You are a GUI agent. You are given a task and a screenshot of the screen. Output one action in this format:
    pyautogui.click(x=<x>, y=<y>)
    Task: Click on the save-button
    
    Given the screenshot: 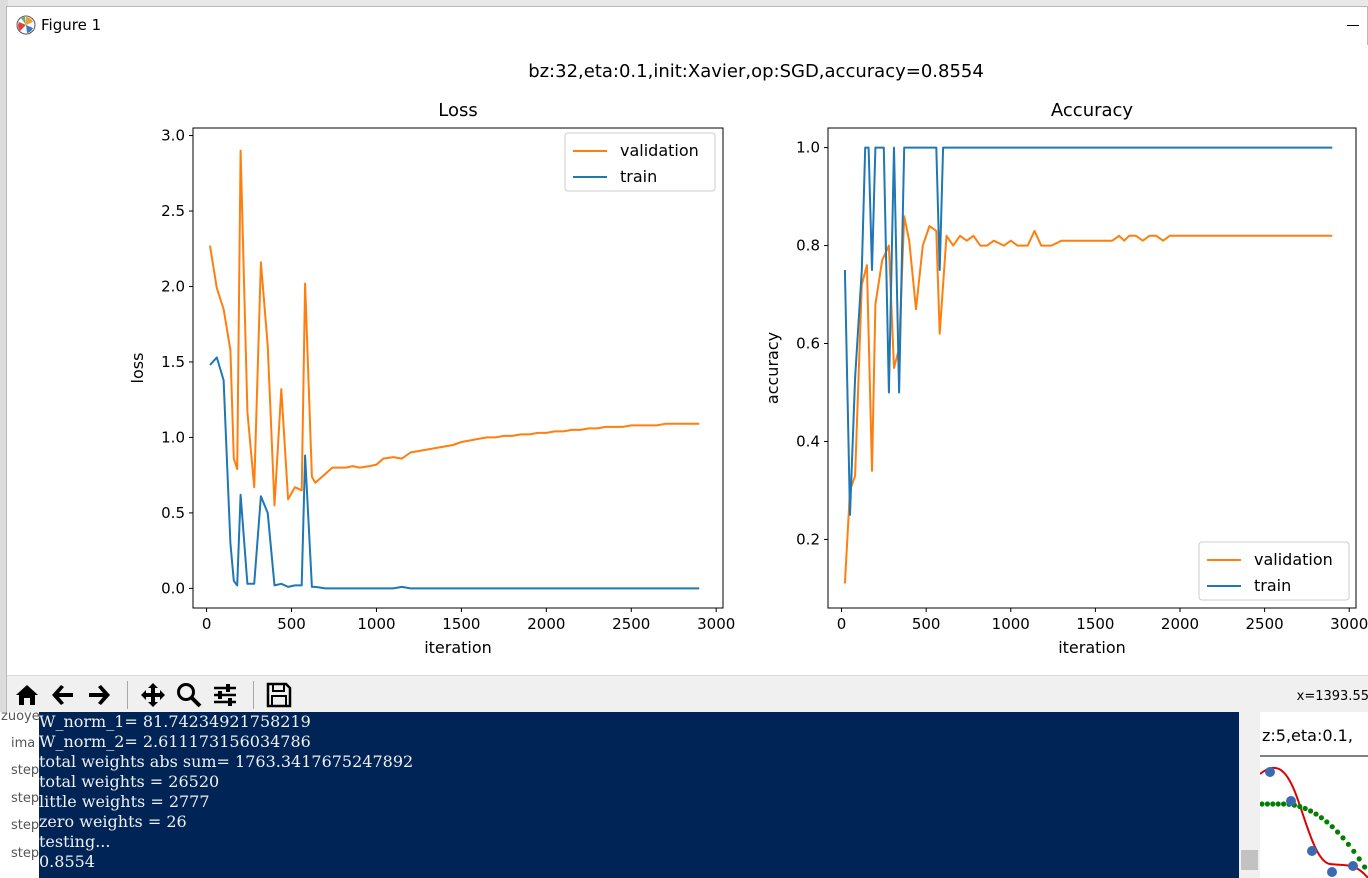 What is the action you would take?
    pyautogui.click(x=279, y=695)
    